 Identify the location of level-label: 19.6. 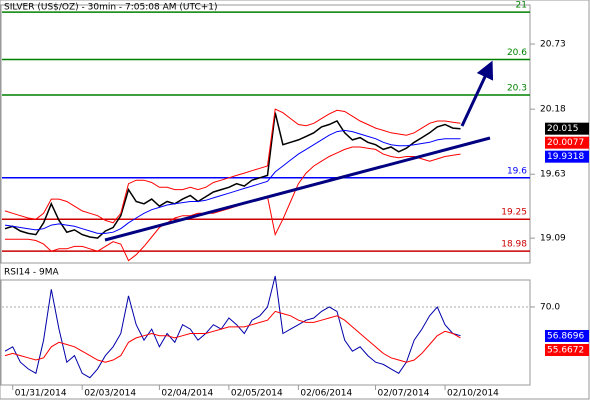
(517, 171).